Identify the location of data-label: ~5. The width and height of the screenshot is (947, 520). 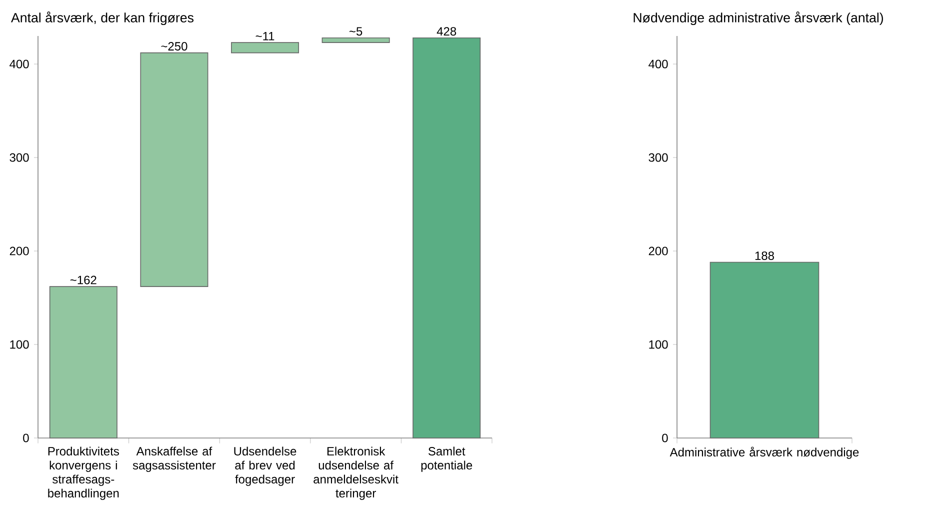
(356, 31).